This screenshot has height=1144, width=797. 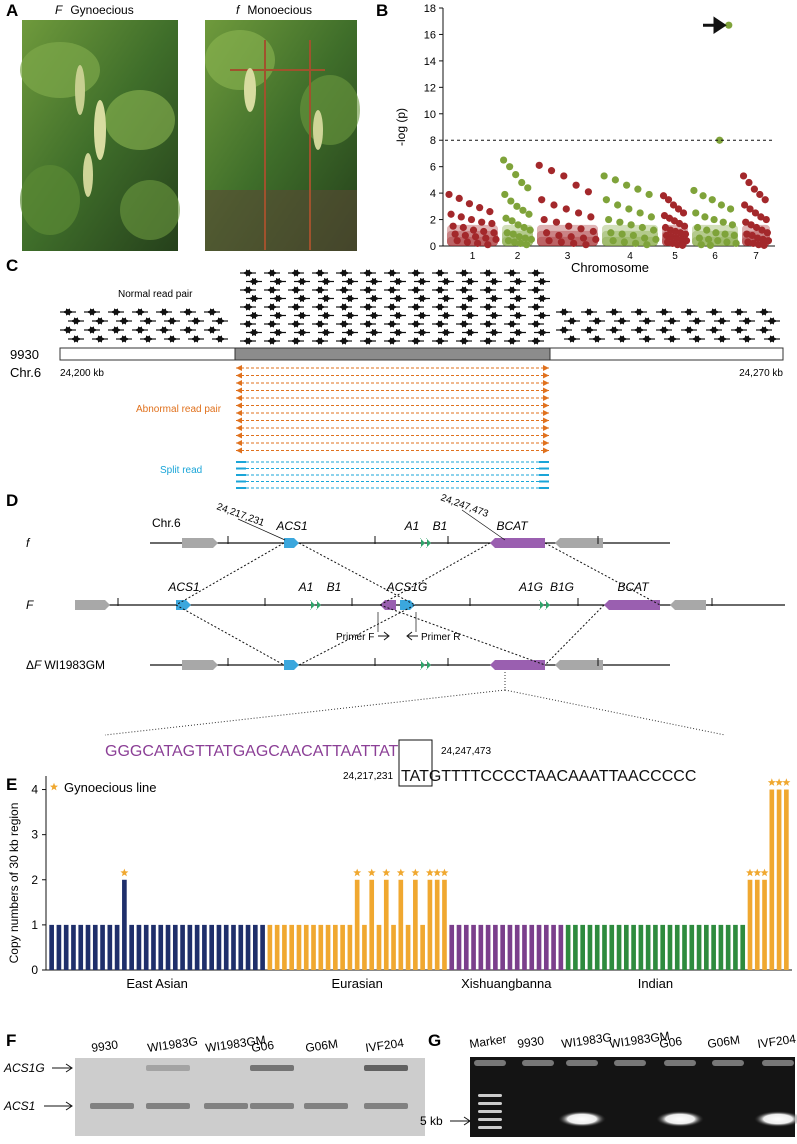 I want to click on y-tick-label: 2, so click(x=433, y=221).